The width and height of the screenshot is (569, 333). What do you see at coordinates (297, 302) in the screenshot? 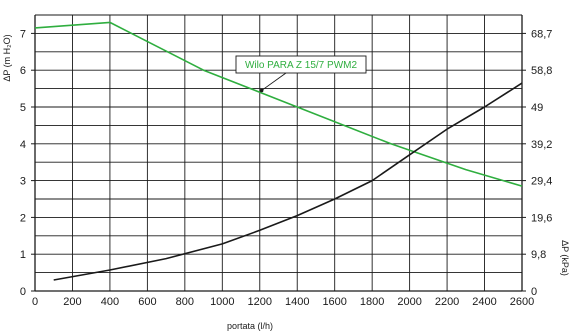
I see `x-tick-label: 1400` at bounding box center [297, 302].